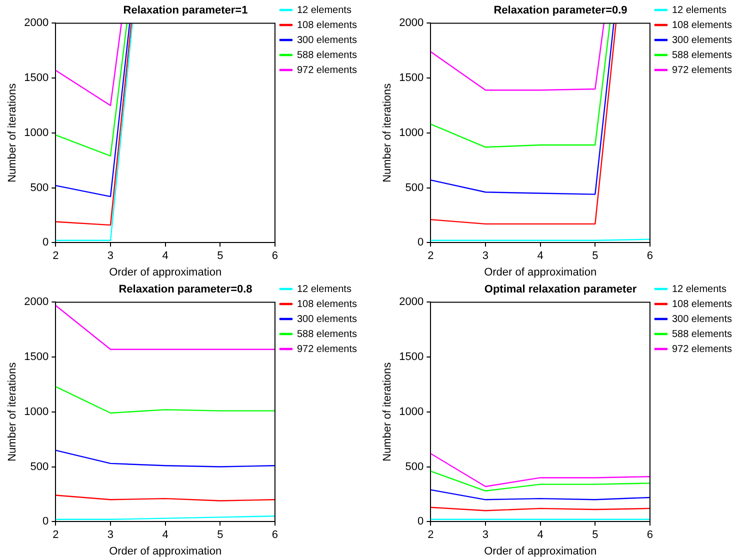 This screenshot has width=751, height=559. Describe the element at coordinates (561, 290) in the screenshot. I see `chart-title: Optimal relaxation parameter` at that location.